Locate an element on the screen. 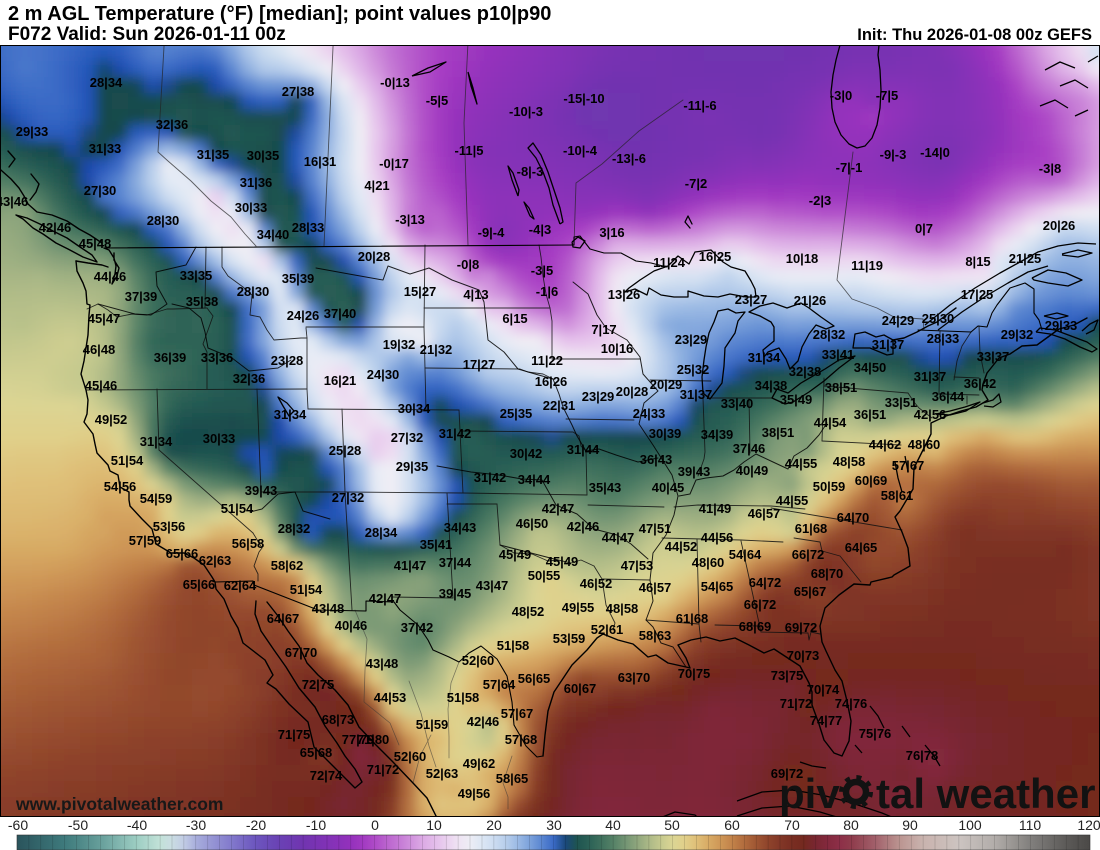 The image size is (1100, 850). svg-text: 60 is located at coordinates (732, 825).